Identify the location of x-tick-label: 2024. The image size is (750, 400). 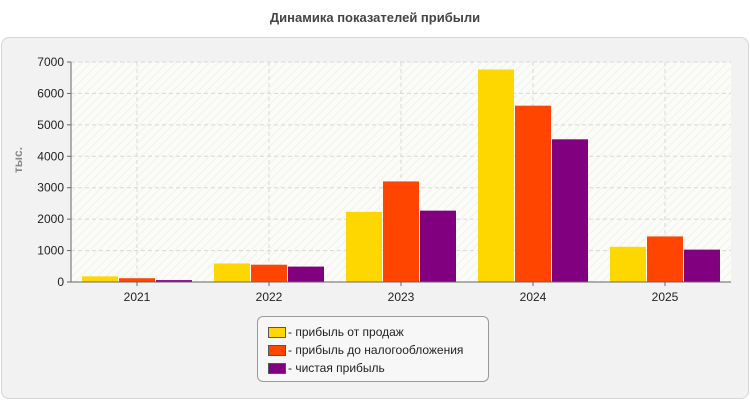
(533, 297).